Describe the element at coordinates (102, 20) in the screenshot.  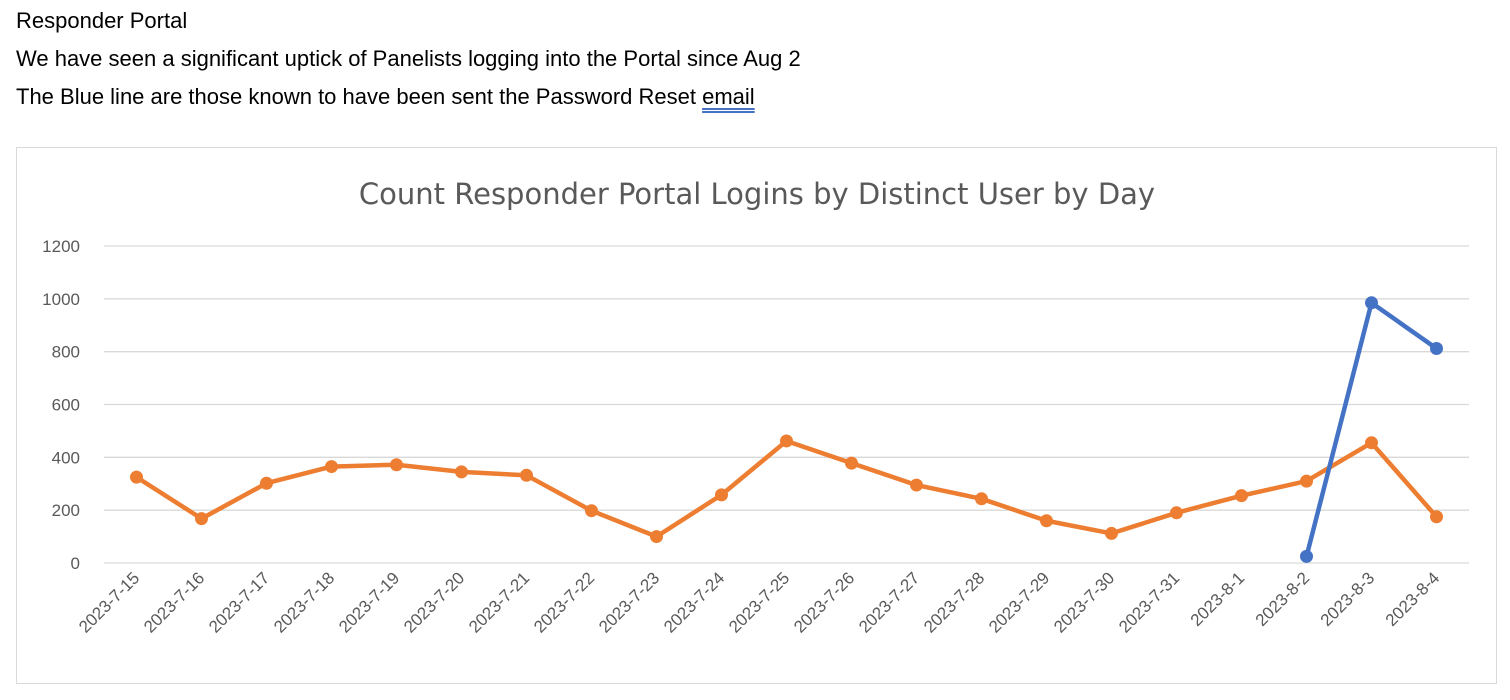
I see `heading-line: Responder Portal` at that location.